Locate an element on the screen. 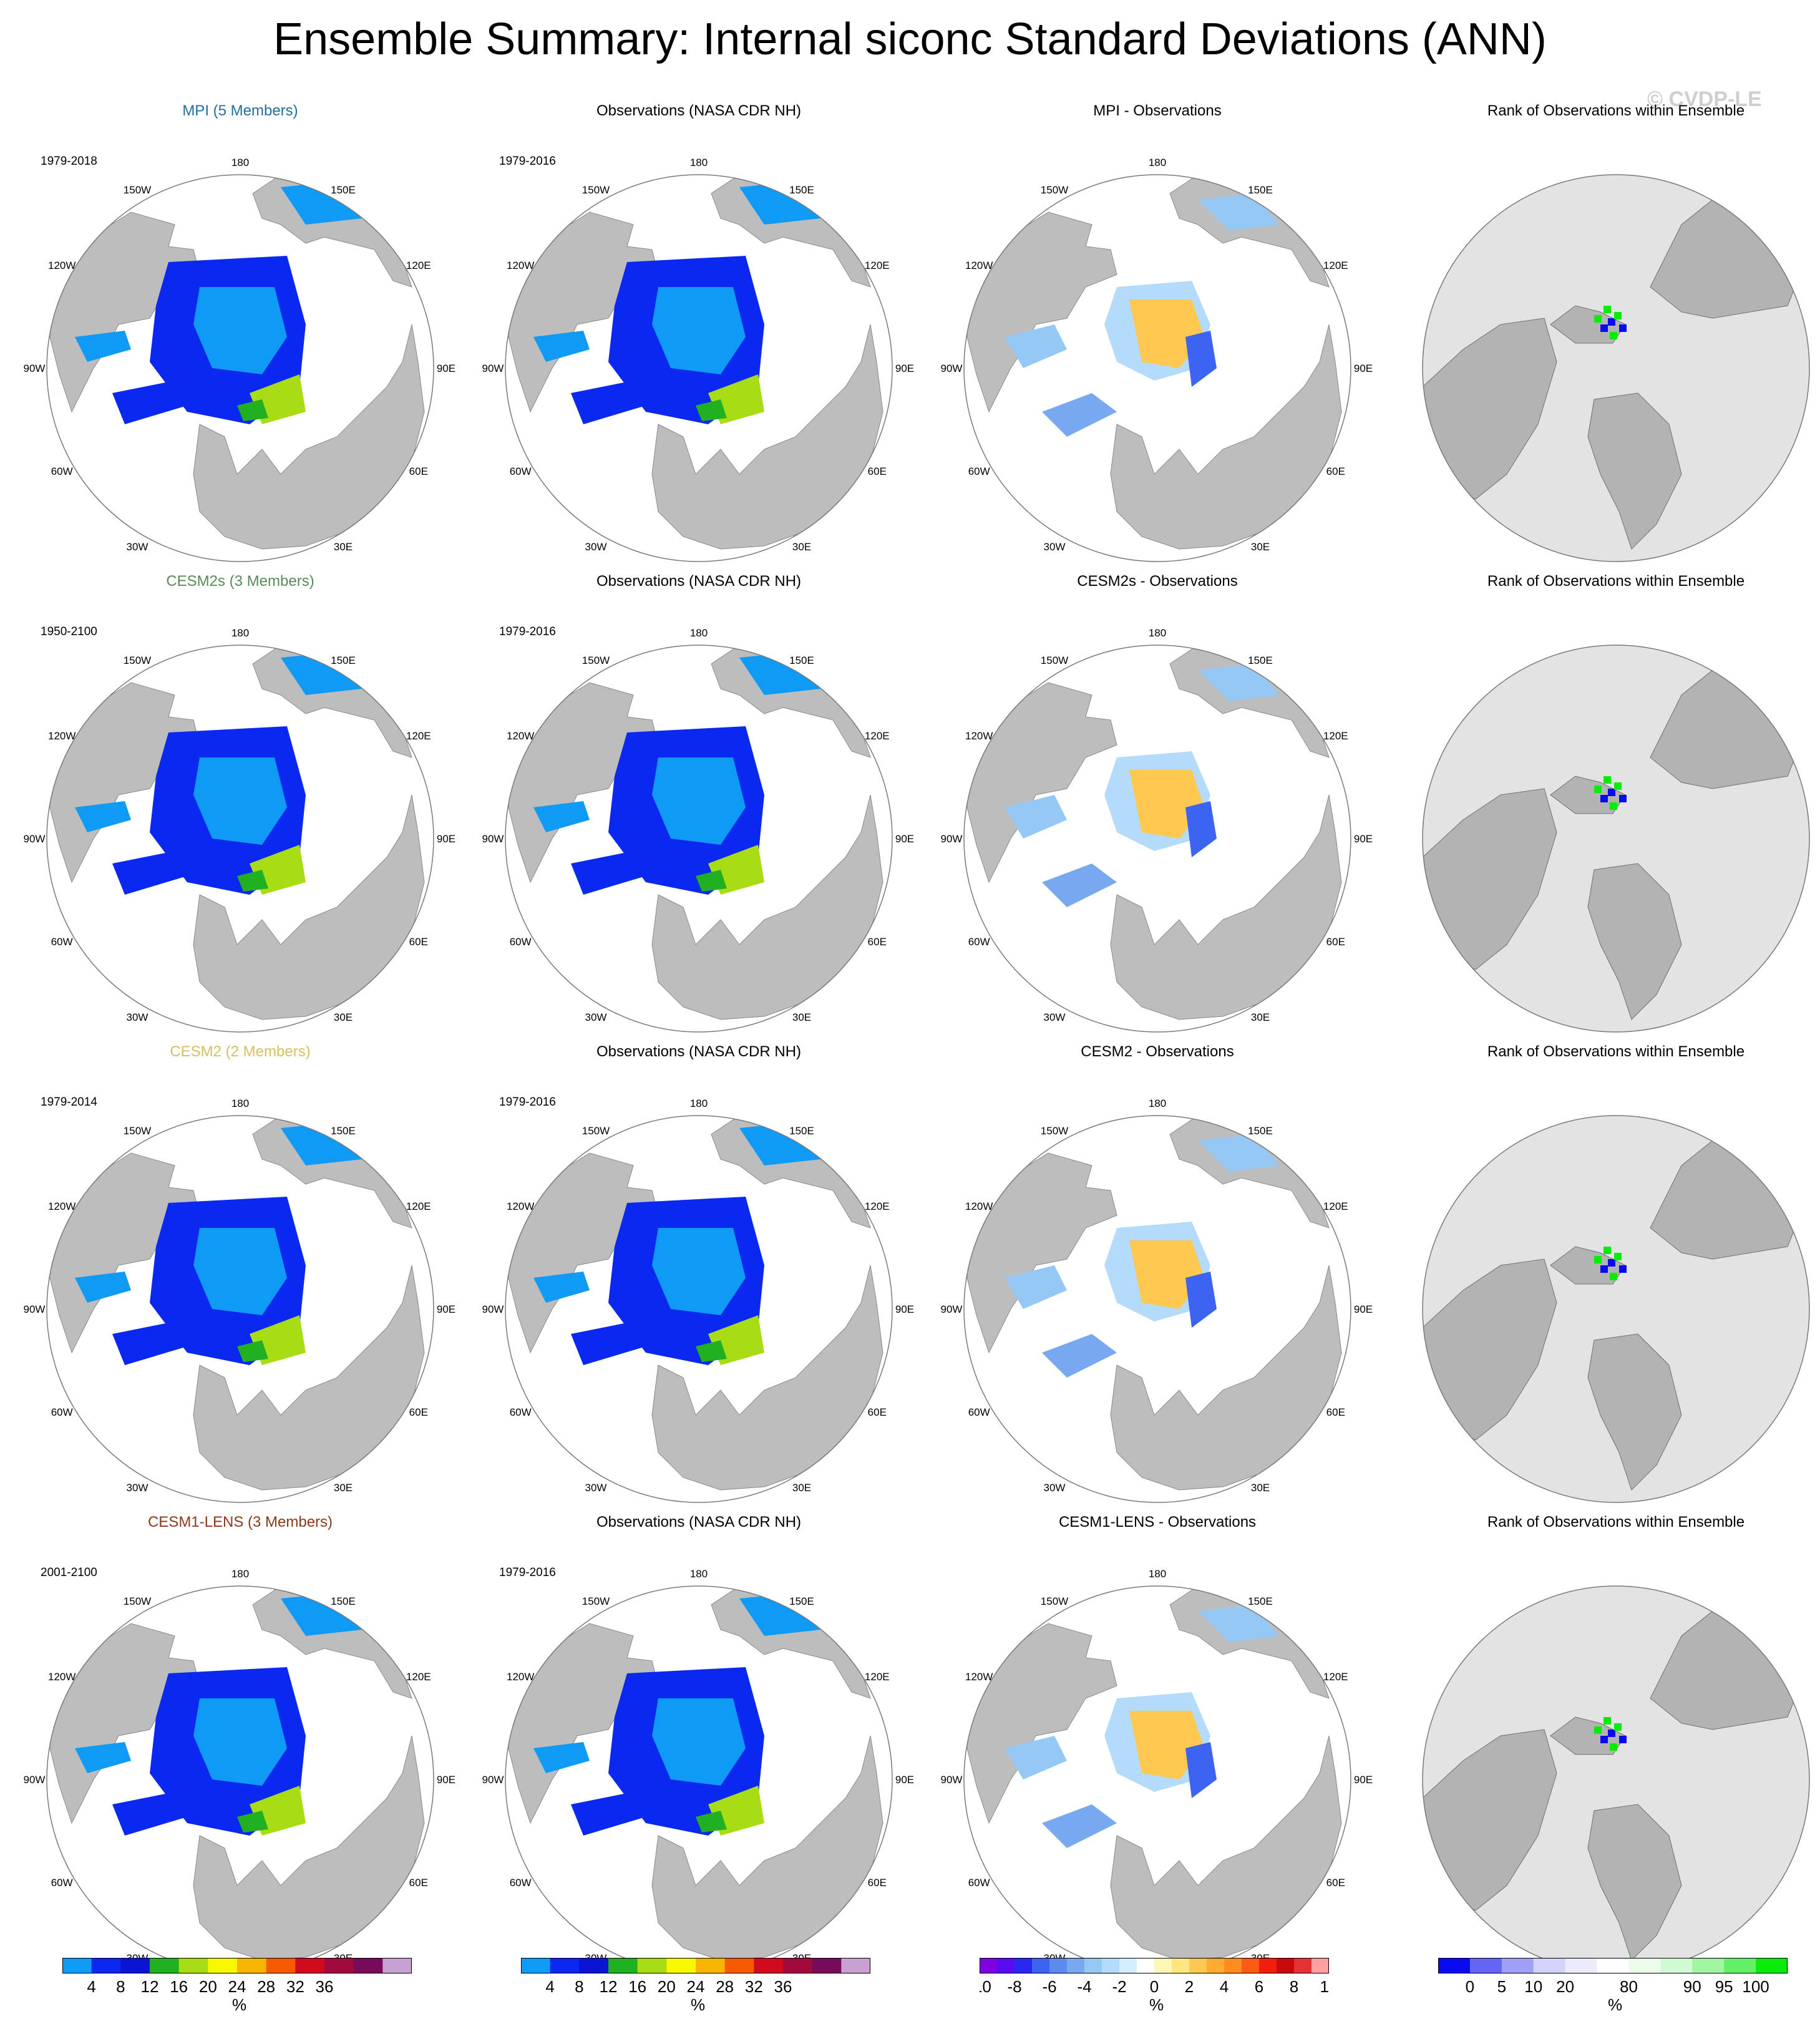 The width and height of the screenshot is (1820, 2034). longitude-label: 90E is located at coordinates (904, 368).